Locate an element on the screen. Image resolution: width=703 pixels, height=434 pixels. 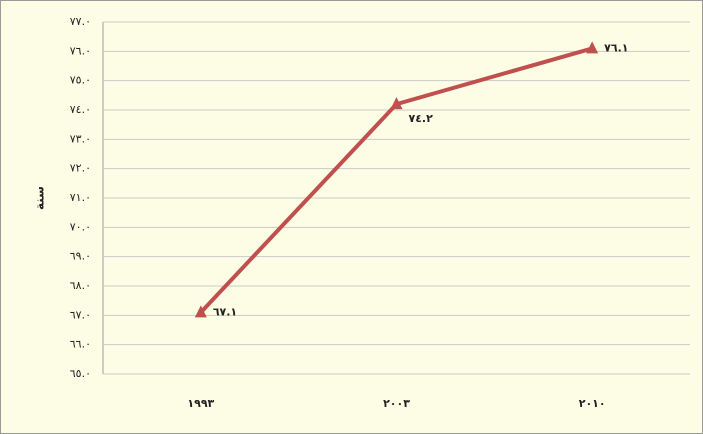
data-label: ٦٧.١ is located at coordinates (225, 311).